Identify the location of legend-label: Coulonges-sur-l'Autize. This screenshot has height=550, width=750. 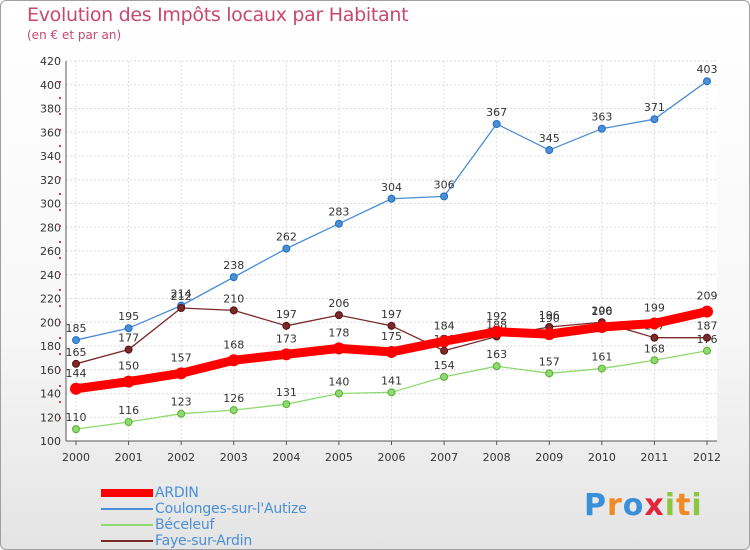
(231, 509).